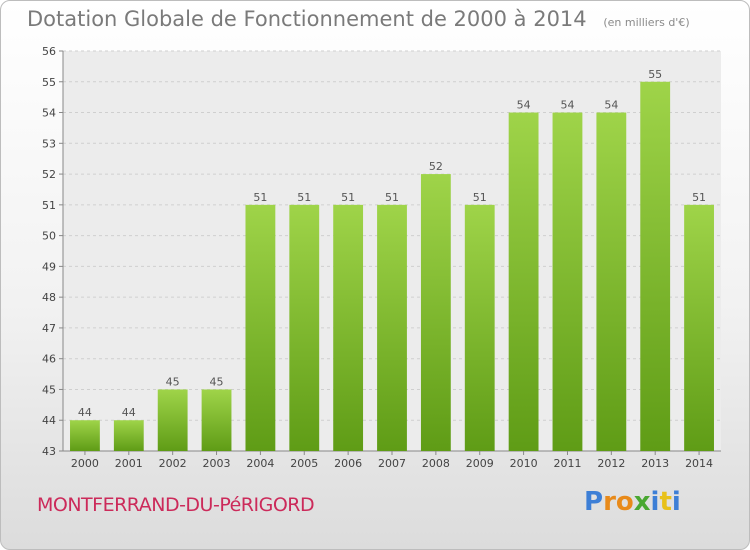 The height and width of the screenshot is (550, 750). Describe the element at coordinates (49, 143) in the screenshot. I see `y-tick-label: 53` at that location.